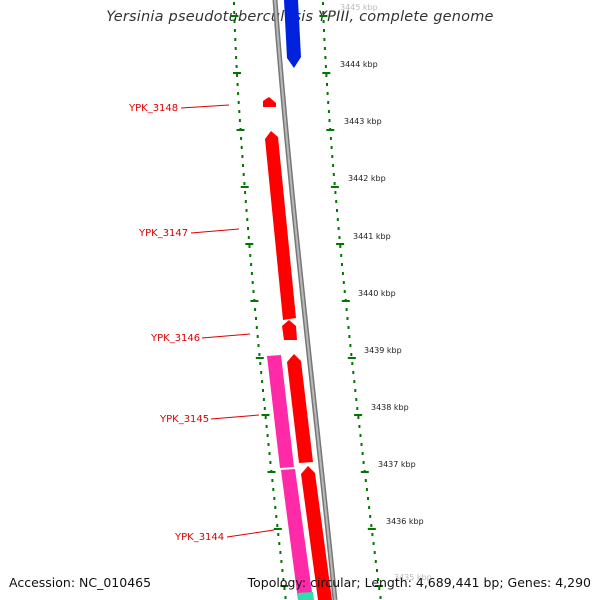  I want to click on gene-ypk-3147-feature, so click(280, 225).